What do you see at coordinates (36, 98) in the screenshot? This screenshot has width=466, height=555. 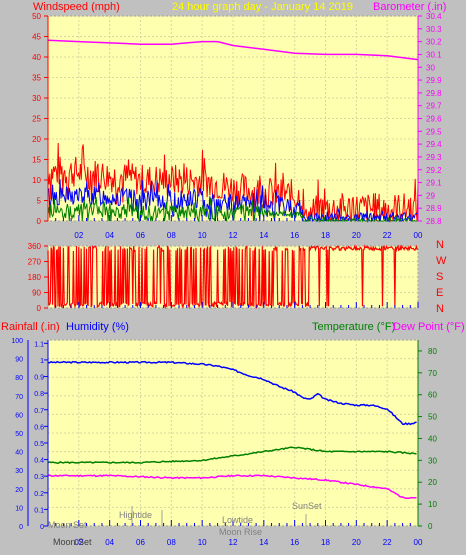 I see `windspeed-tick-label: 30` at bounding box center [36, 98].